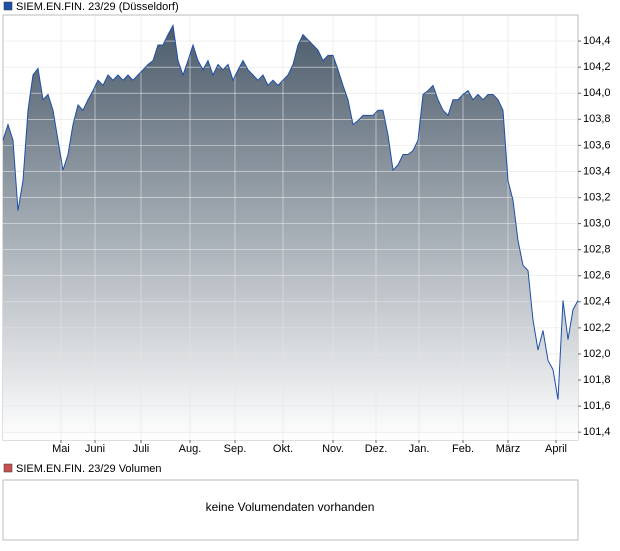  Describe the element at coordinates (419, 449) in the screenshot. I see `x-tick-label: Jan.` at that location.